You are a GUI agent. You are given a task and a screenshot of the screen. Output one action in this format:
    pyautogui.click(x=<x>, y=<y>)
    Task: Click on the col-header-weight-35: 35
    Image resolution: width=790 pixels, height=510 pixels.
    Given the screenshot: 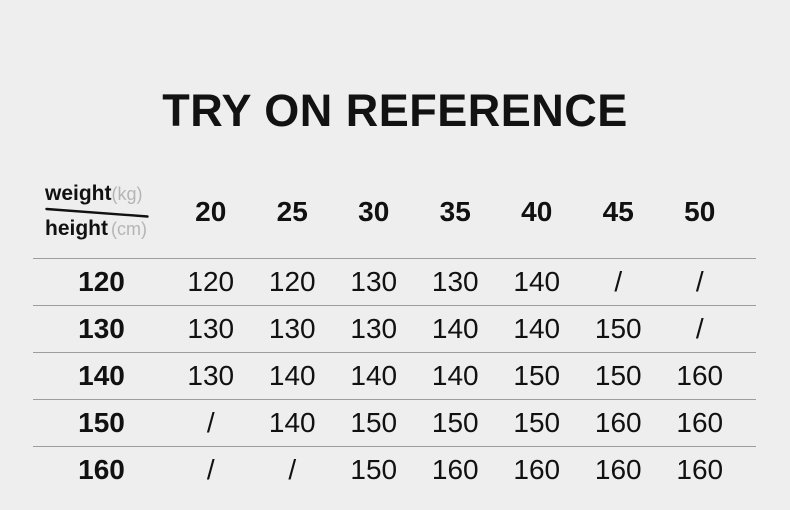 What is the action you would take?
    pyautogui.click(x=455, y=211)
    